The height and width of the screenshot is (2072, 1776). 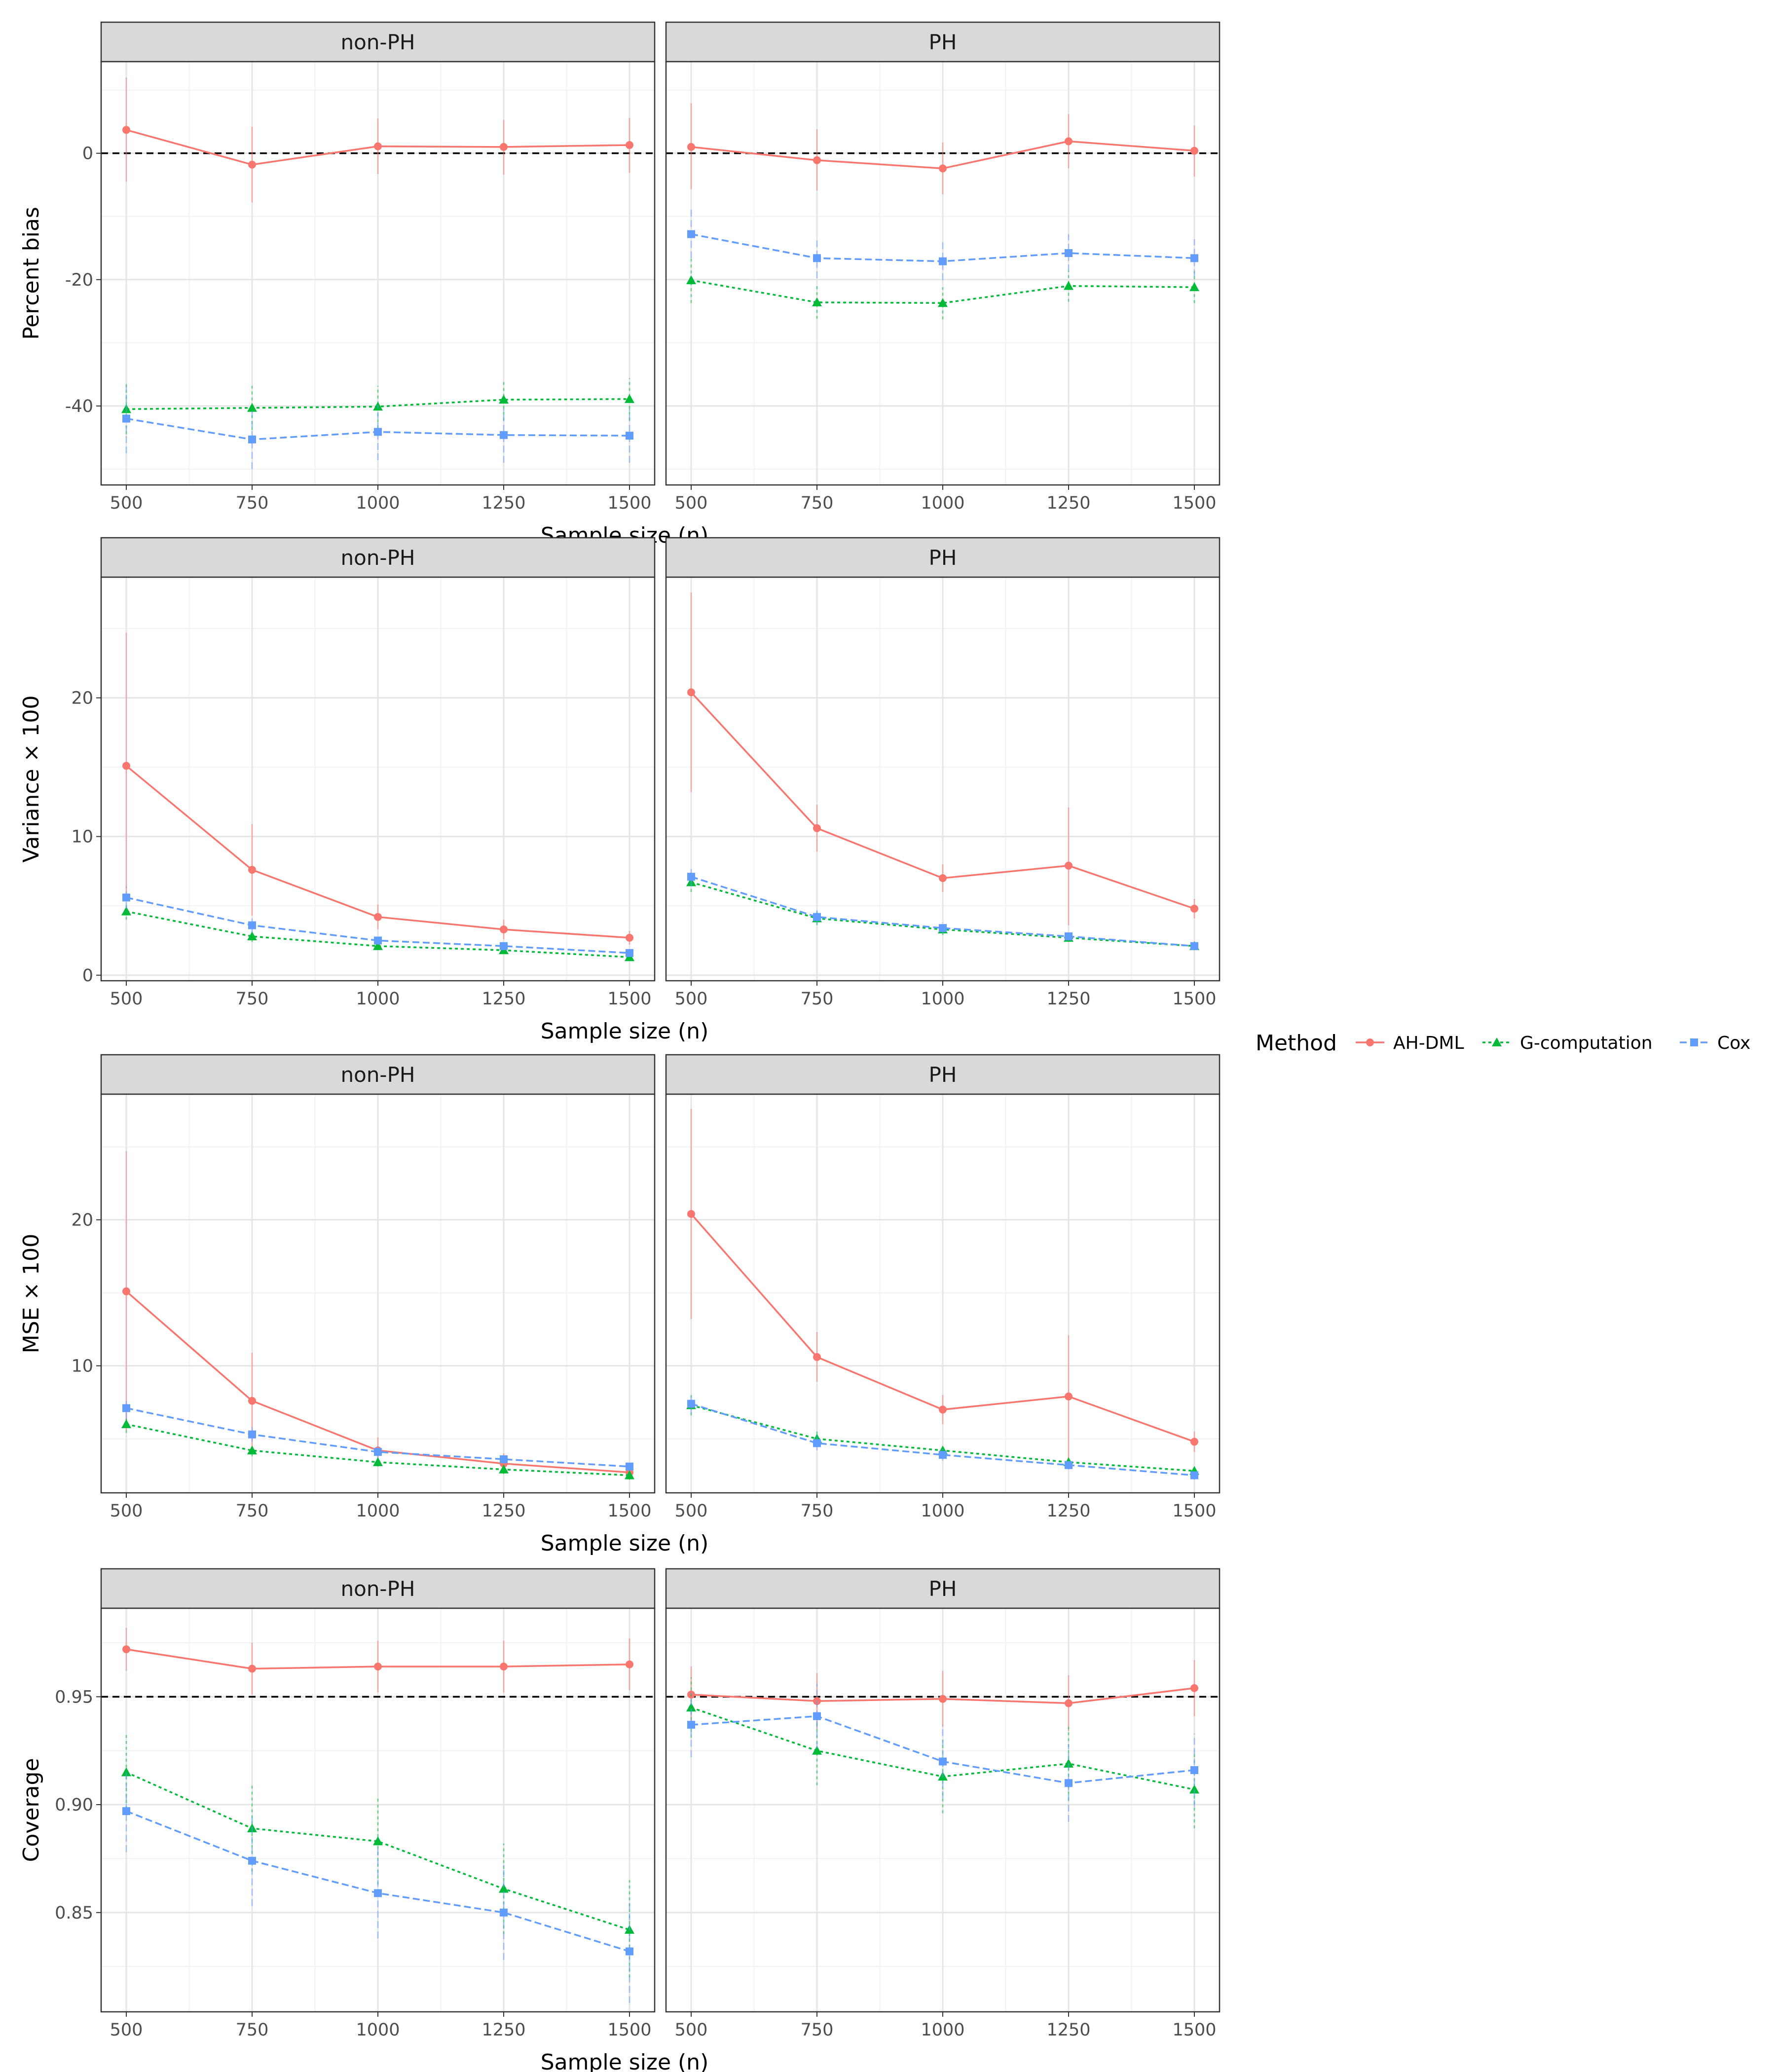 What do you see at coordinates (1410, 1043) in the screenshot?
I see `legend-item-ah-dml: AH-DML` at bounding box center [1410, 1043].